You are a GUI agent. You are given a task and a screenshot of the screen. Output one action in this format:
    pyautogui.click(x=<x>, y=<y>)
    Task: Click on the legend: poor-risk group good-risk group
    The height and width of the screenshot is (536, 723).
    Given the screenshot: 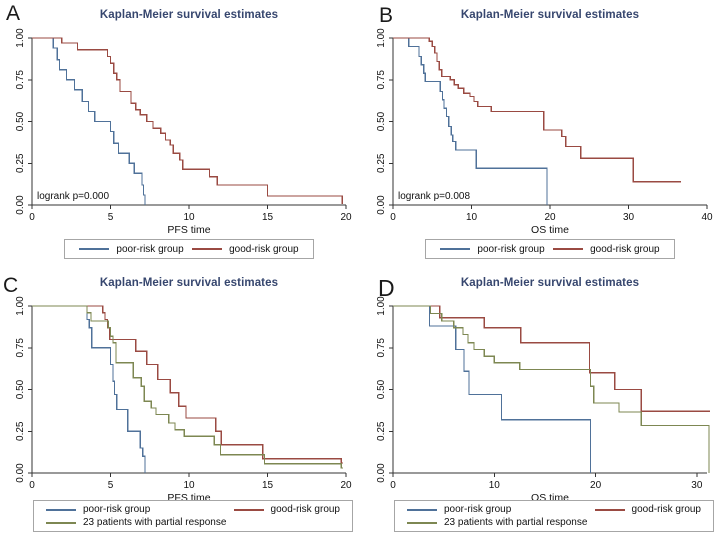 What is the action you would take?
    pyautogui.click(x=550, y=249)
    